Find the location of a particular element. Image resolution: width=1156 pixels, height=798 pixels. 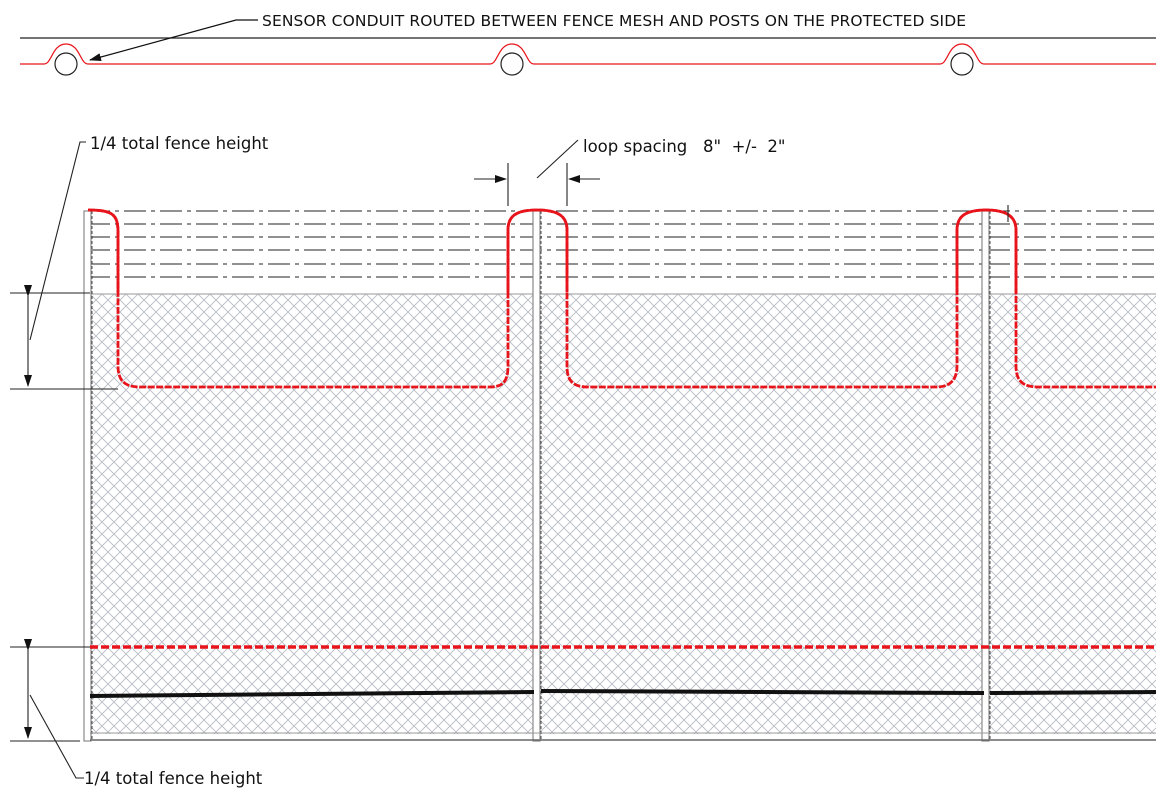

lower-dimension-label: 1/4 total fence height is located at coordinates (173, 778).